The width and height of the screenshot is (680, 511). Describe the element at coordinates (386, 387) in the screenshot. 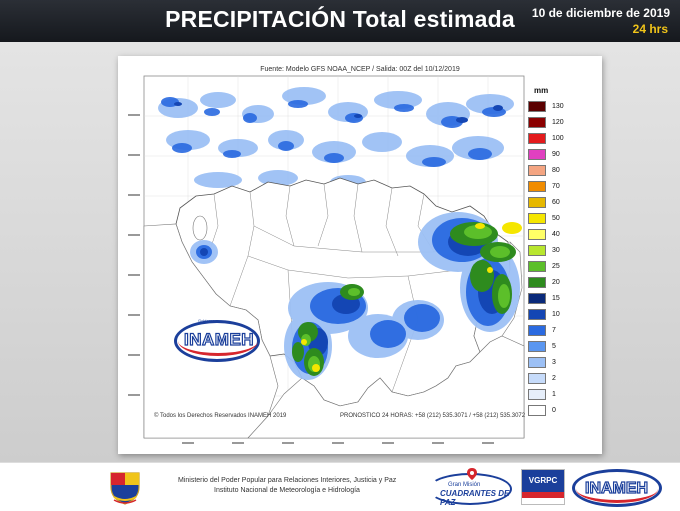

I see `brazil-outline` at that location.